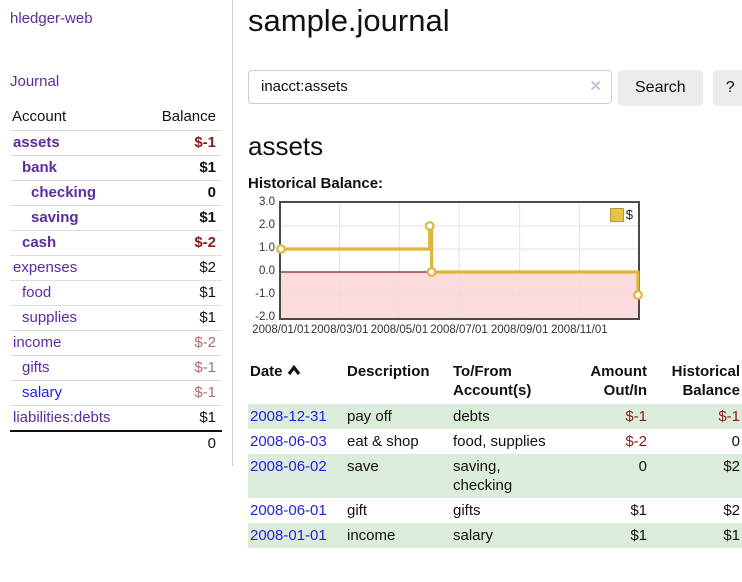  Describe the element at coordinates (116, 193) in the screenshot. I see `account-row: checking 0` at that location.